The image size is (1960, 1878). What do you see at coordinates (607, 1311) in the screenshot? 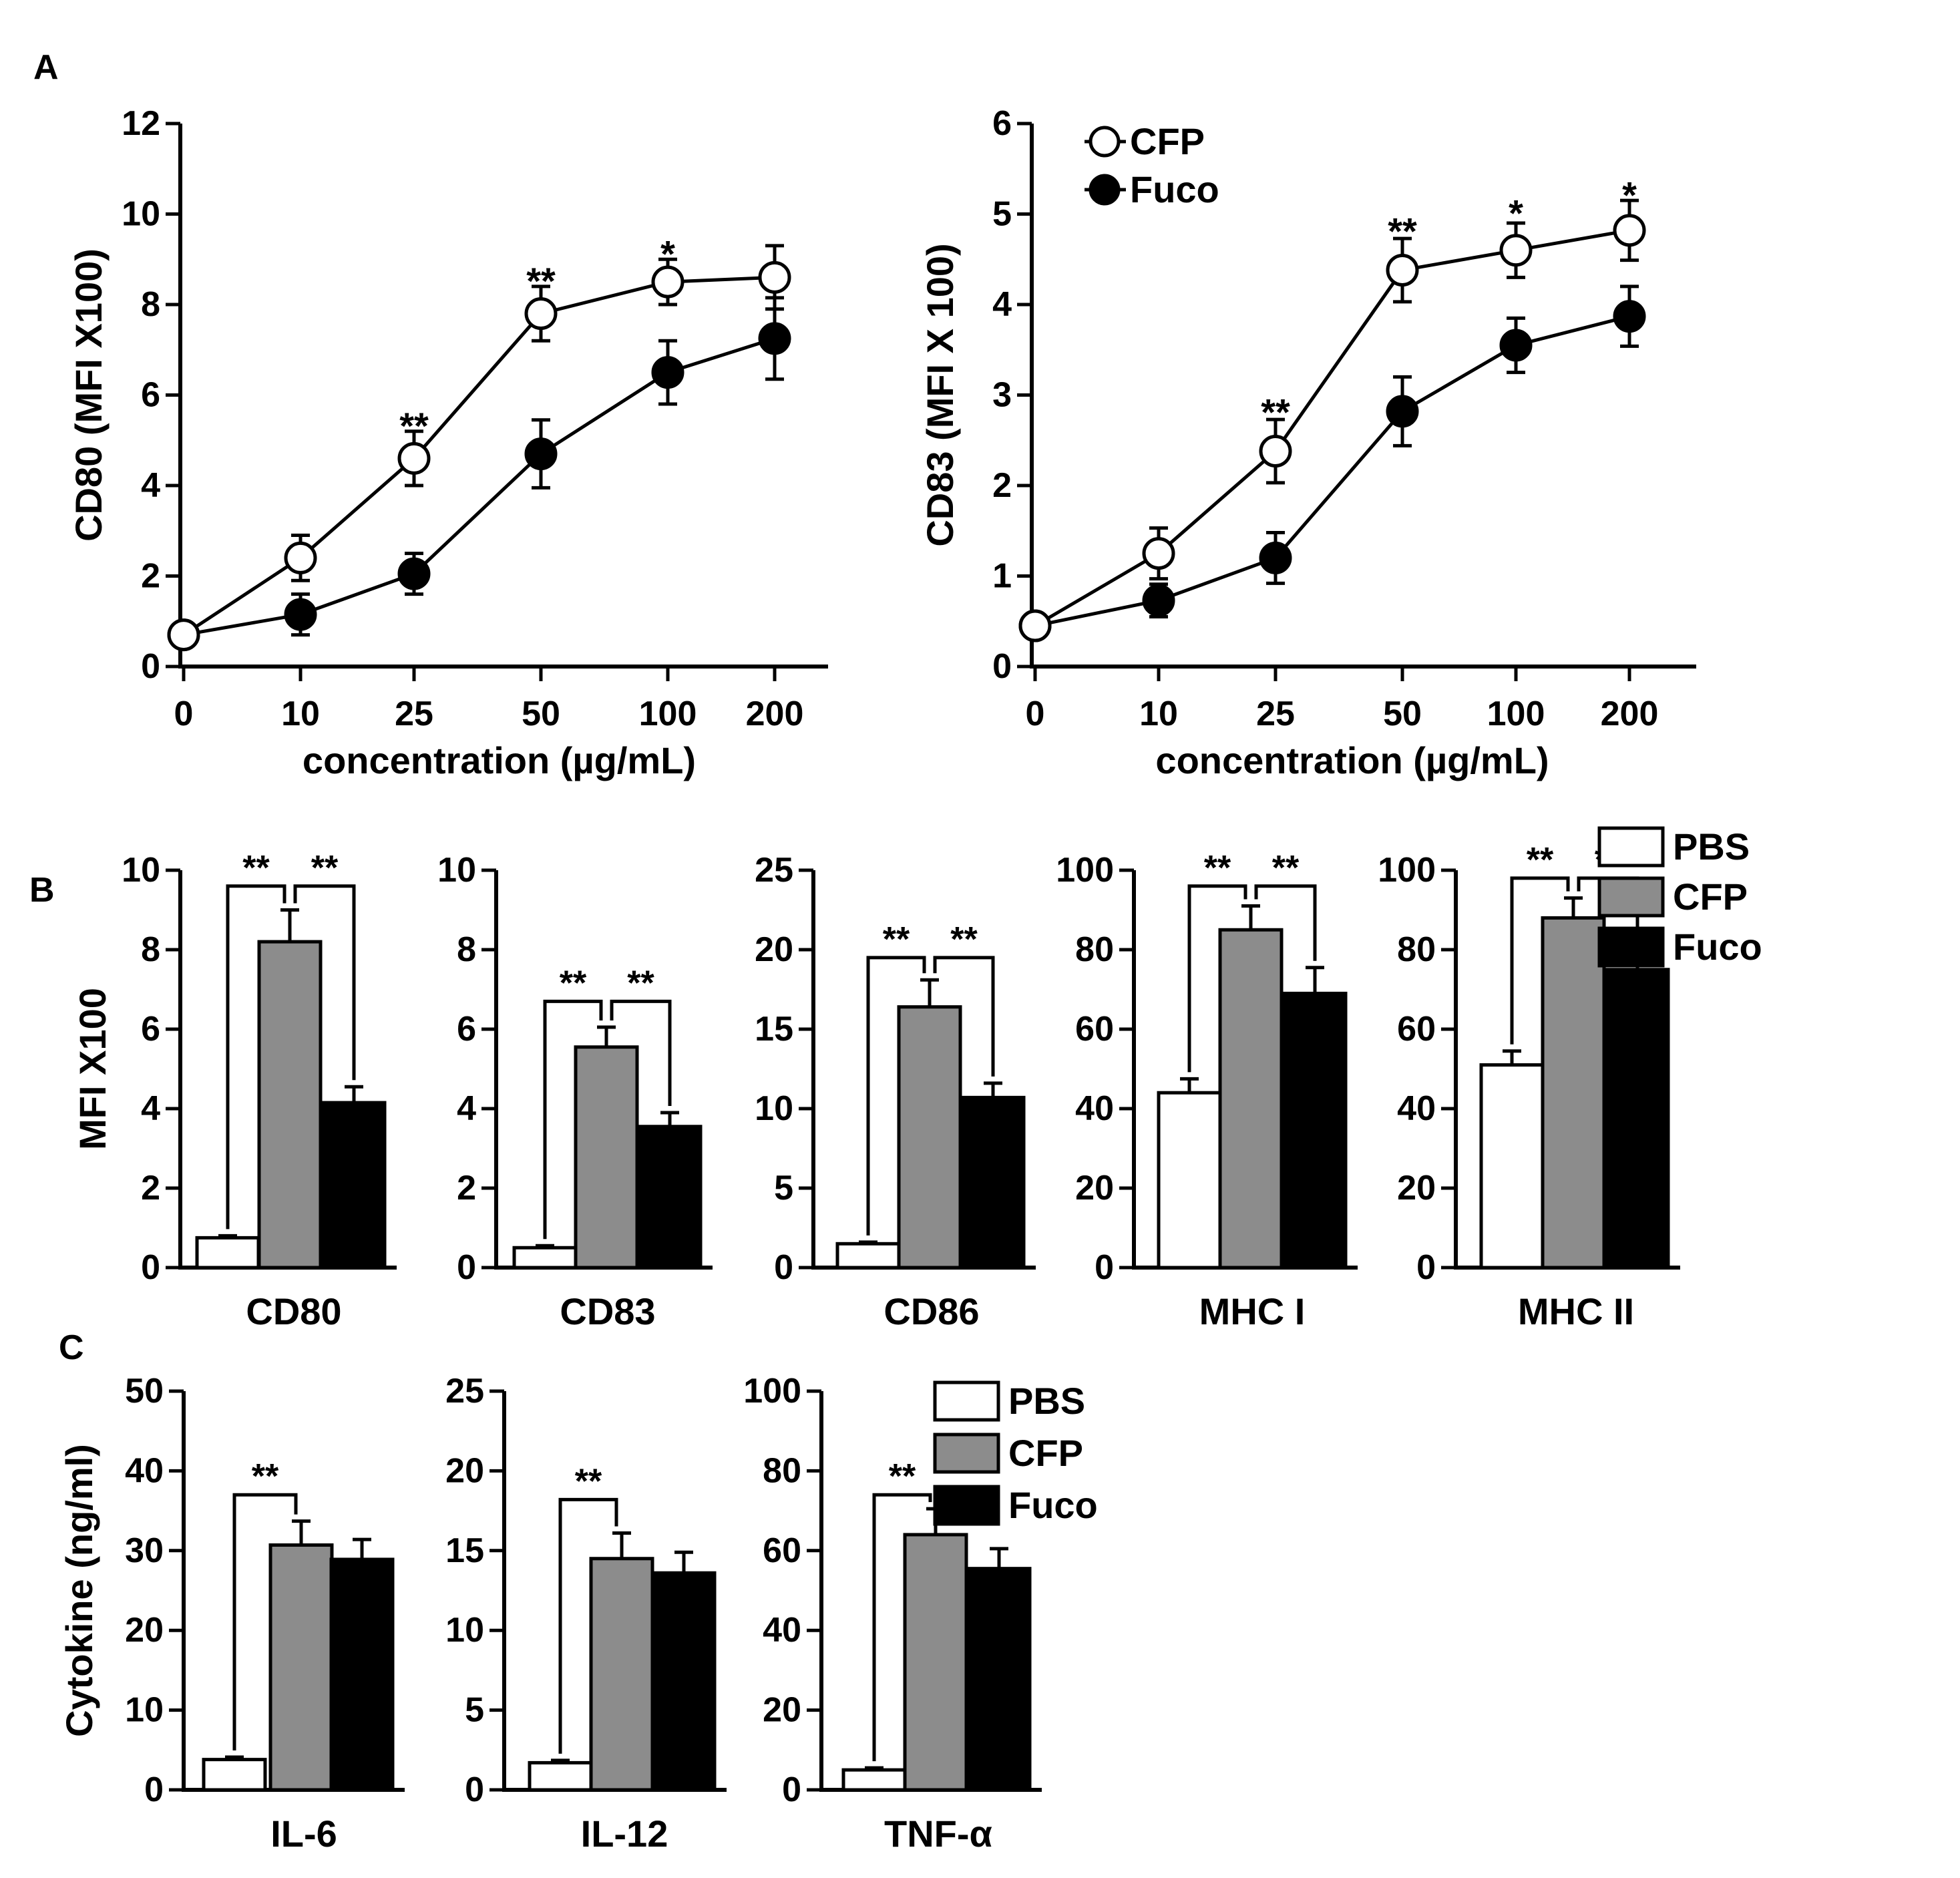
I see `category-label: CD83` at bounding box center [607, 1311].